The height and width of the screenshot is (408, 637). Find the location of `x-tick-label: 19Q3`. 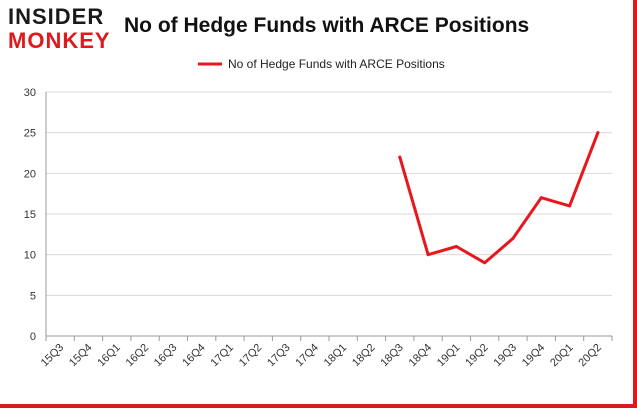

x-tick-label: 19Q3 is located at coordinates (506, 356).